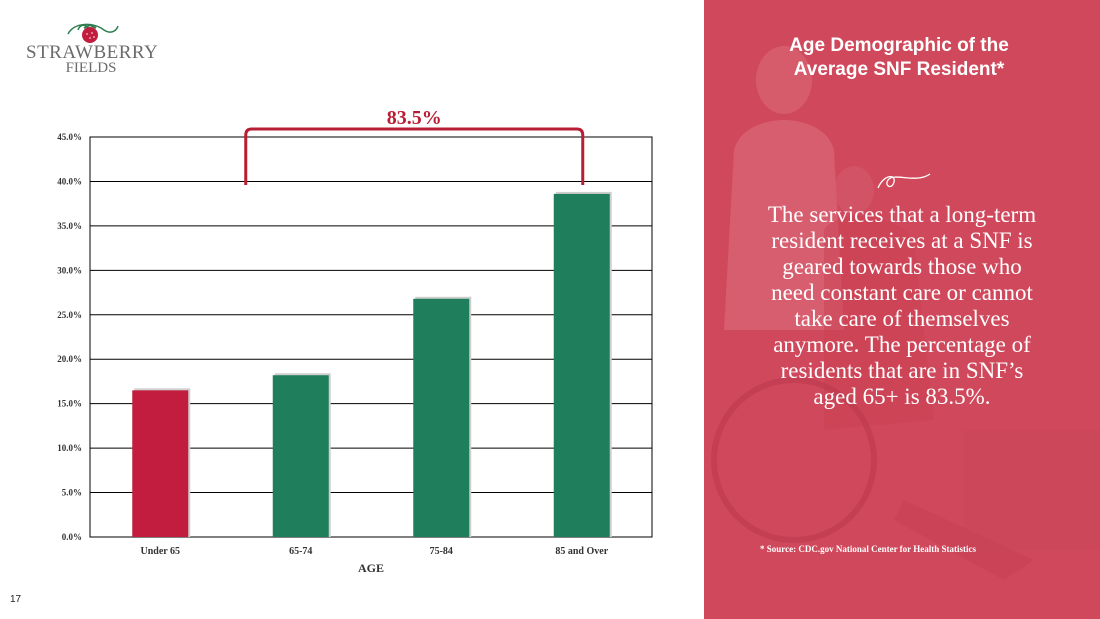 The image size is (1100, 619). I want to click on y-tick-label: 25.0%, so click(69, 315).